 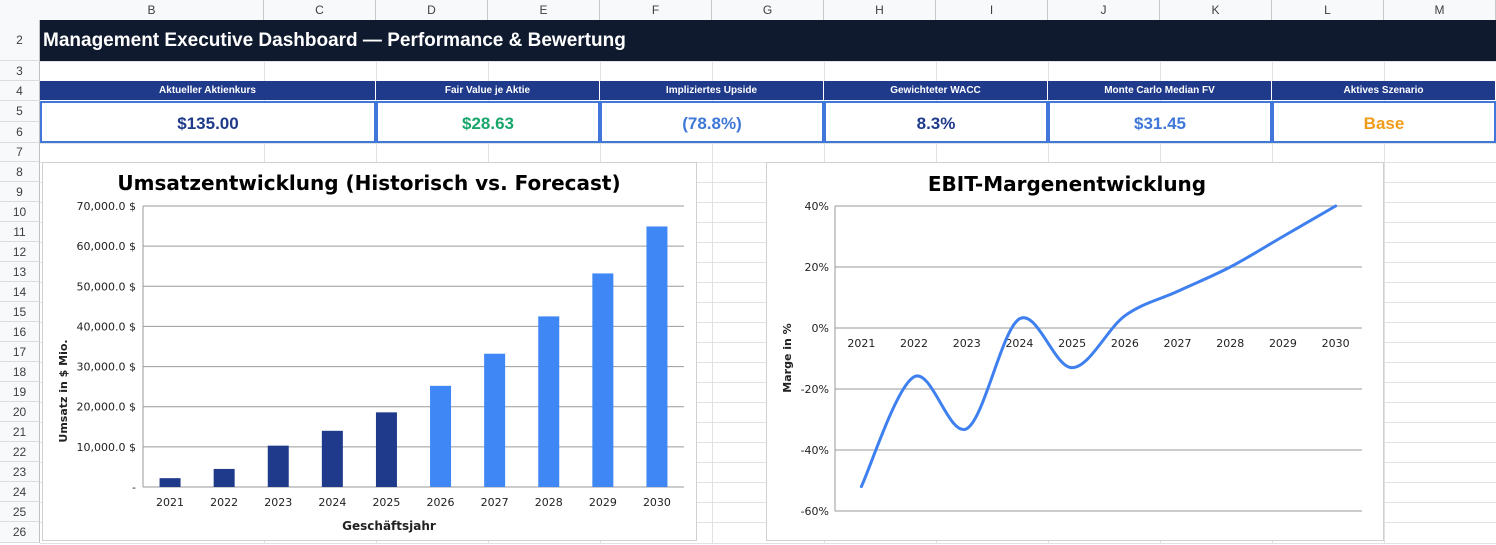 I want to click on revenue-bar-2027, so click(x=495, y=420).